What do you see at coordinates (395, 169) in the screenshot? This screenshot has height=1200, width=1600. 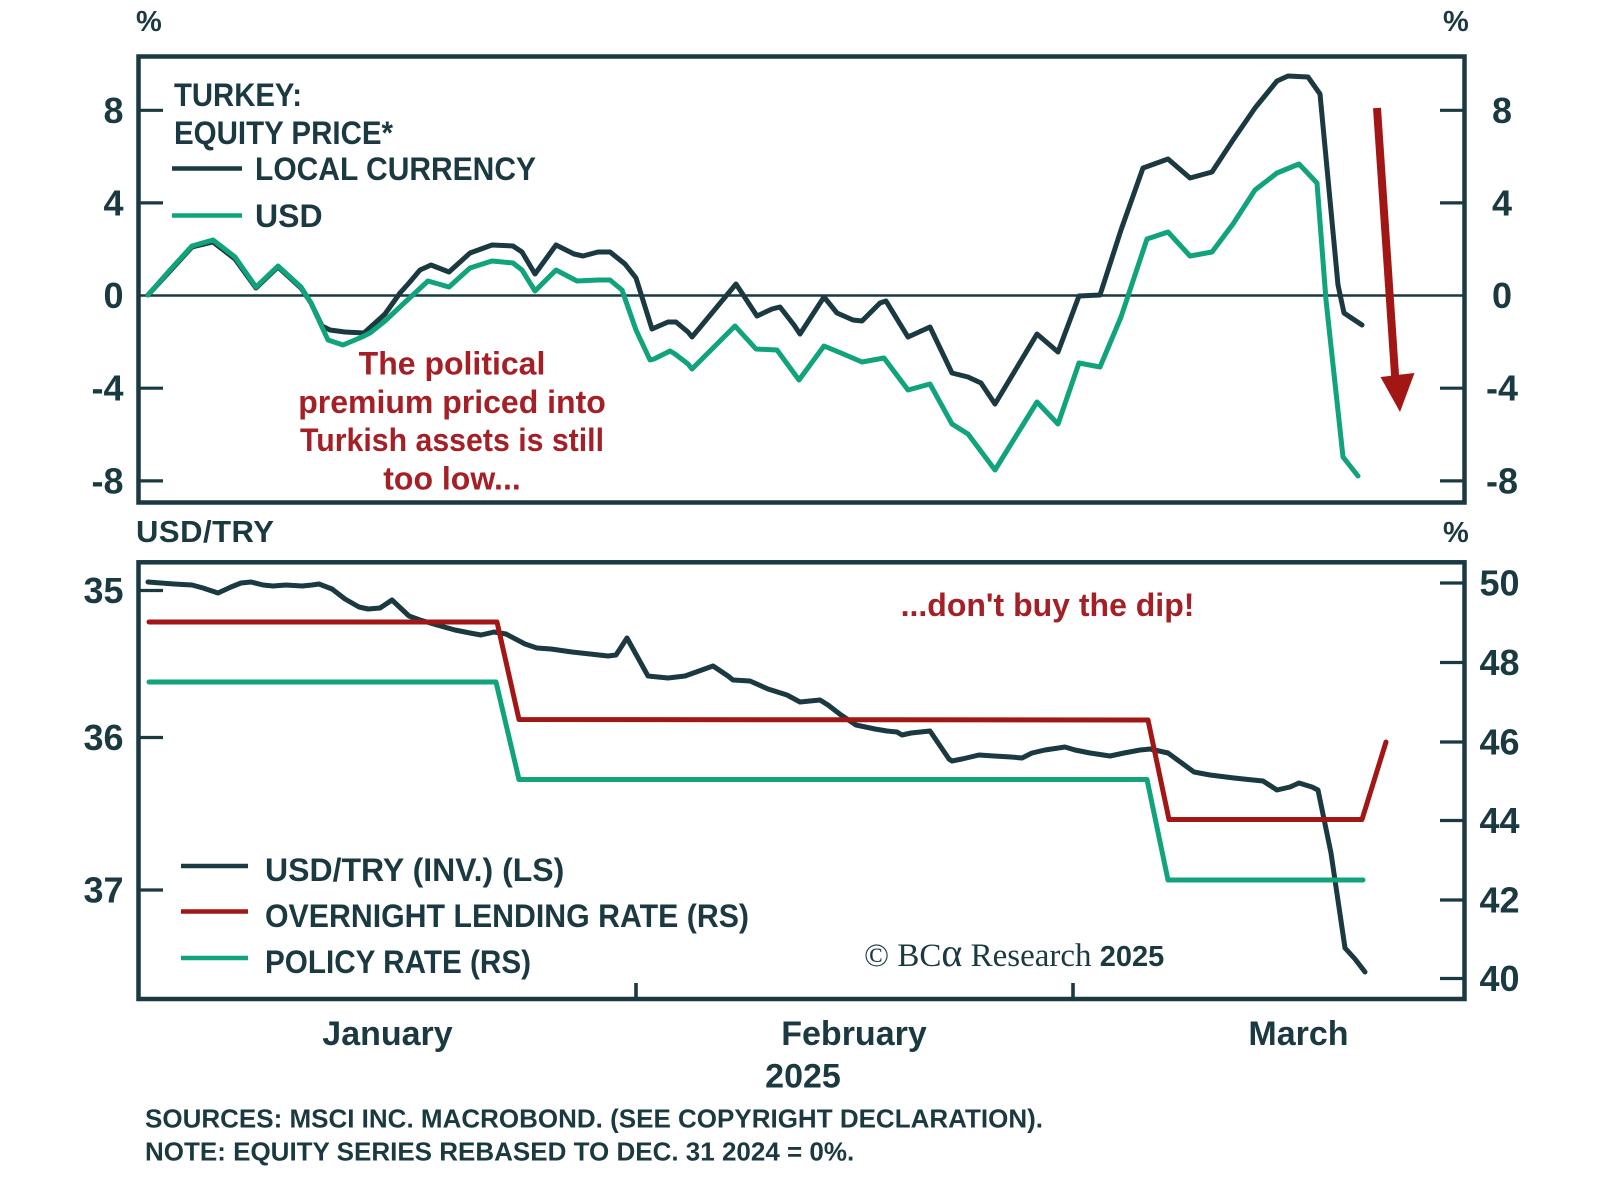 I see `svg-text: LOCAL CURRENCY` at bounding box center [395, 169].